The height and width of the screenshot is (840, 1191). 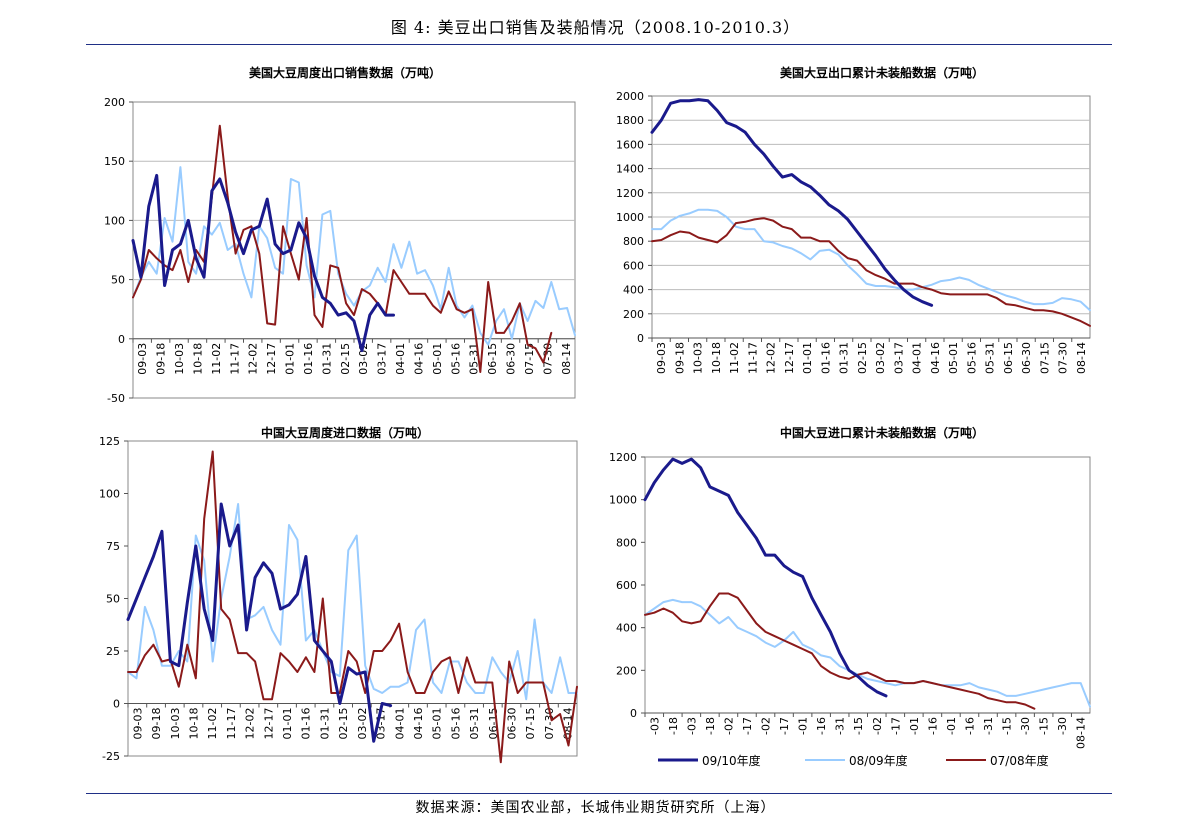 What do you see at coordinates (630, 96) in the screenshot?
I see `y-tick-label: 2000` at bounding box center [630, 96].